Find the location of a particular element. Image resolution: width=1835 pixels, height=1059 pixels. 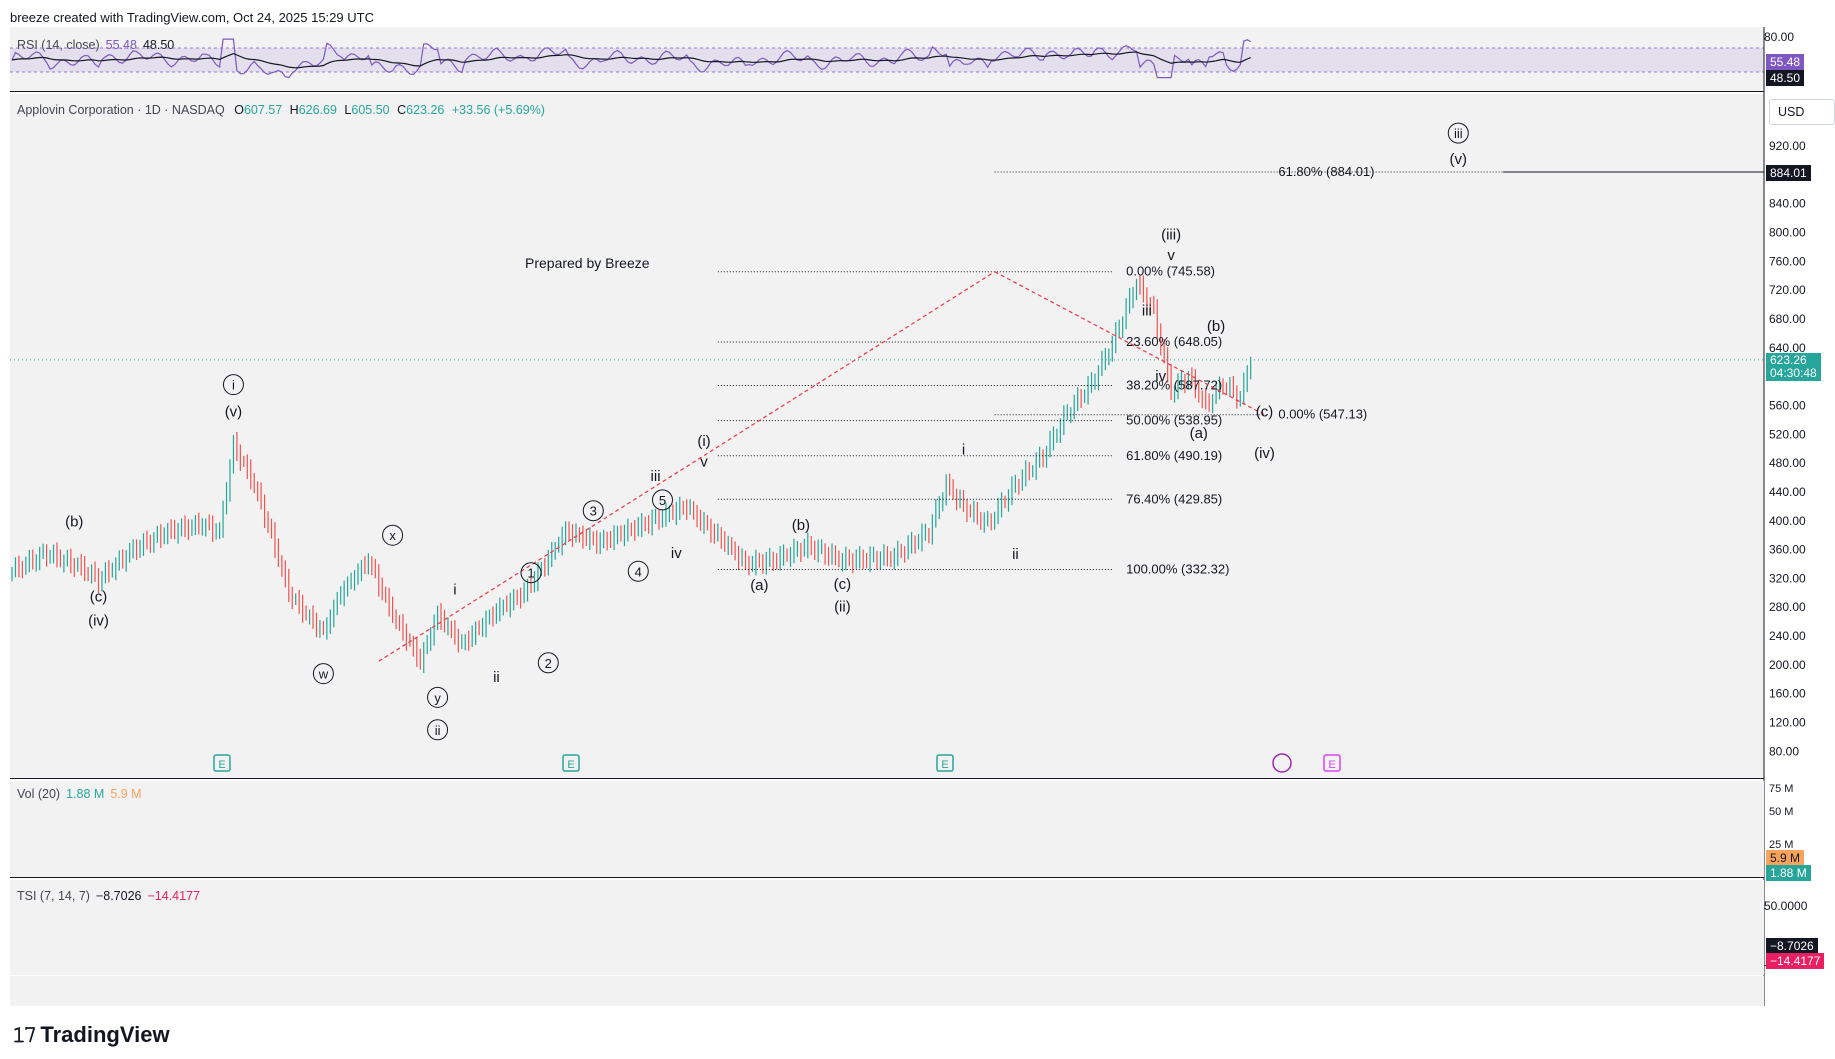

rsi-tag: 55.48 is located at coordinates (1785, 62).